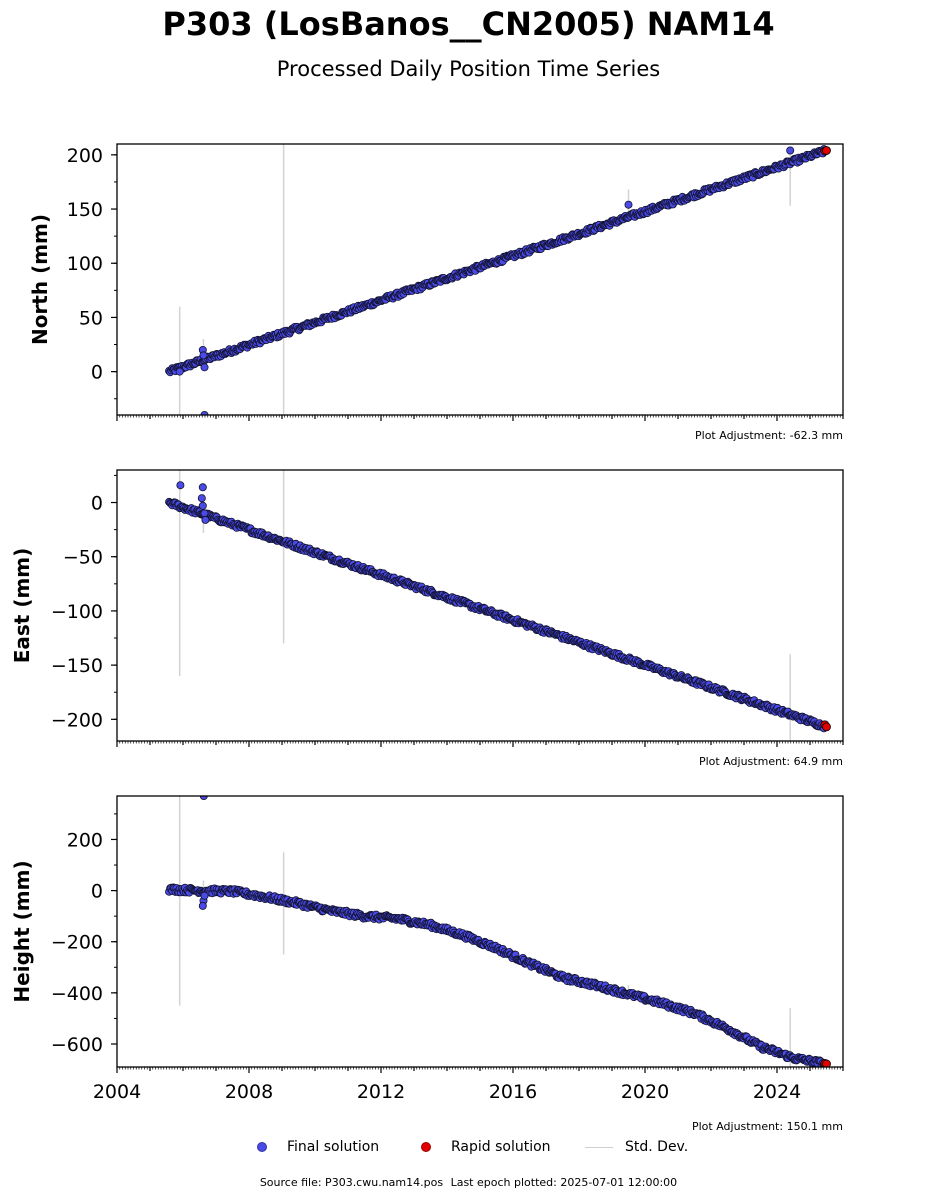  What do you see at coordinates (77, 994) in the screenshot?
I see `y-tick-label: −400` at bounding box center [77, 994].